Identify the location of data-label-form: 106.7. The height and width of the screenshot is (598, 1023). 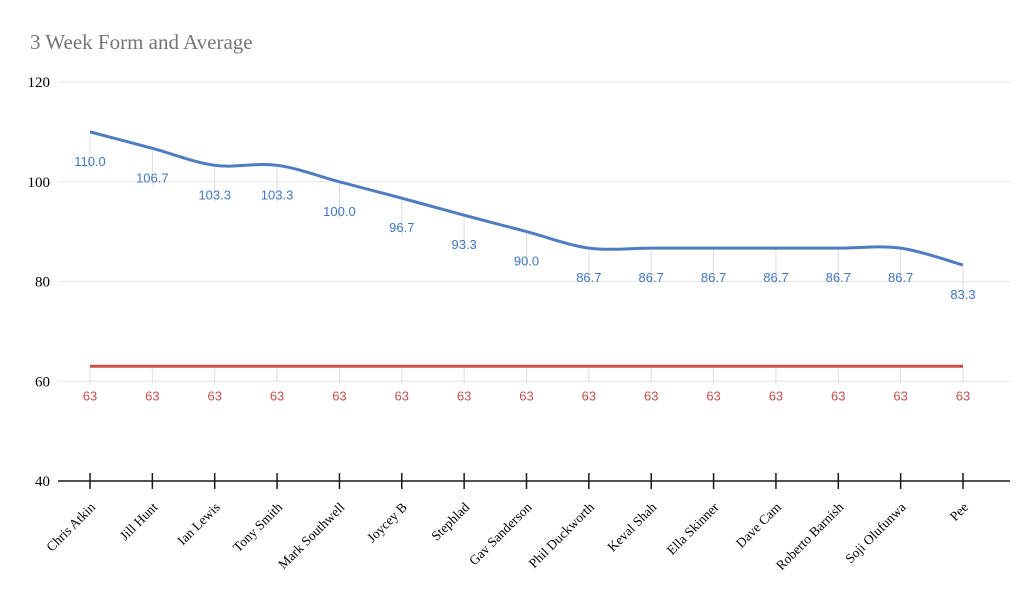
(152, 177).